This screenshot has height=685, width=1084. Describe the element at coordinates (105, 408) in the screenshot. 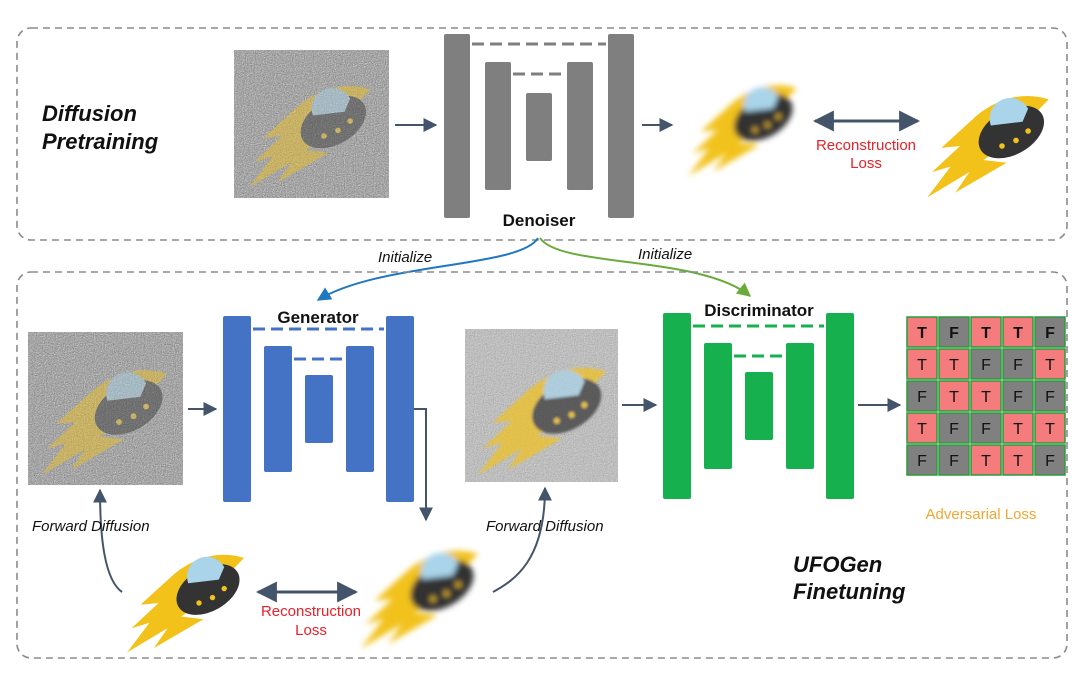

I see `noisy-input-image-bottom` at that location.